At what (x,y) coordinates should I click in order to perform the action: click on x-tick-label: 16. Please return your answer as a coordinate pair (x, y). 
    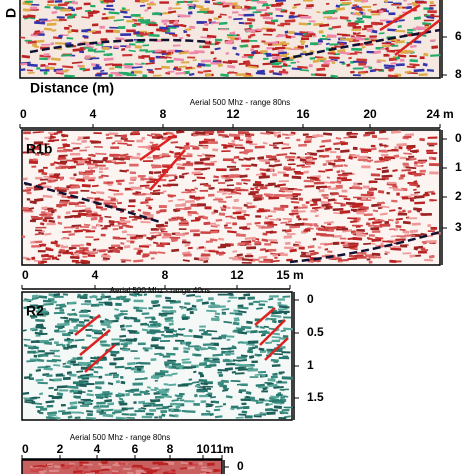
    Looking at the image, I should click on (303, 114).